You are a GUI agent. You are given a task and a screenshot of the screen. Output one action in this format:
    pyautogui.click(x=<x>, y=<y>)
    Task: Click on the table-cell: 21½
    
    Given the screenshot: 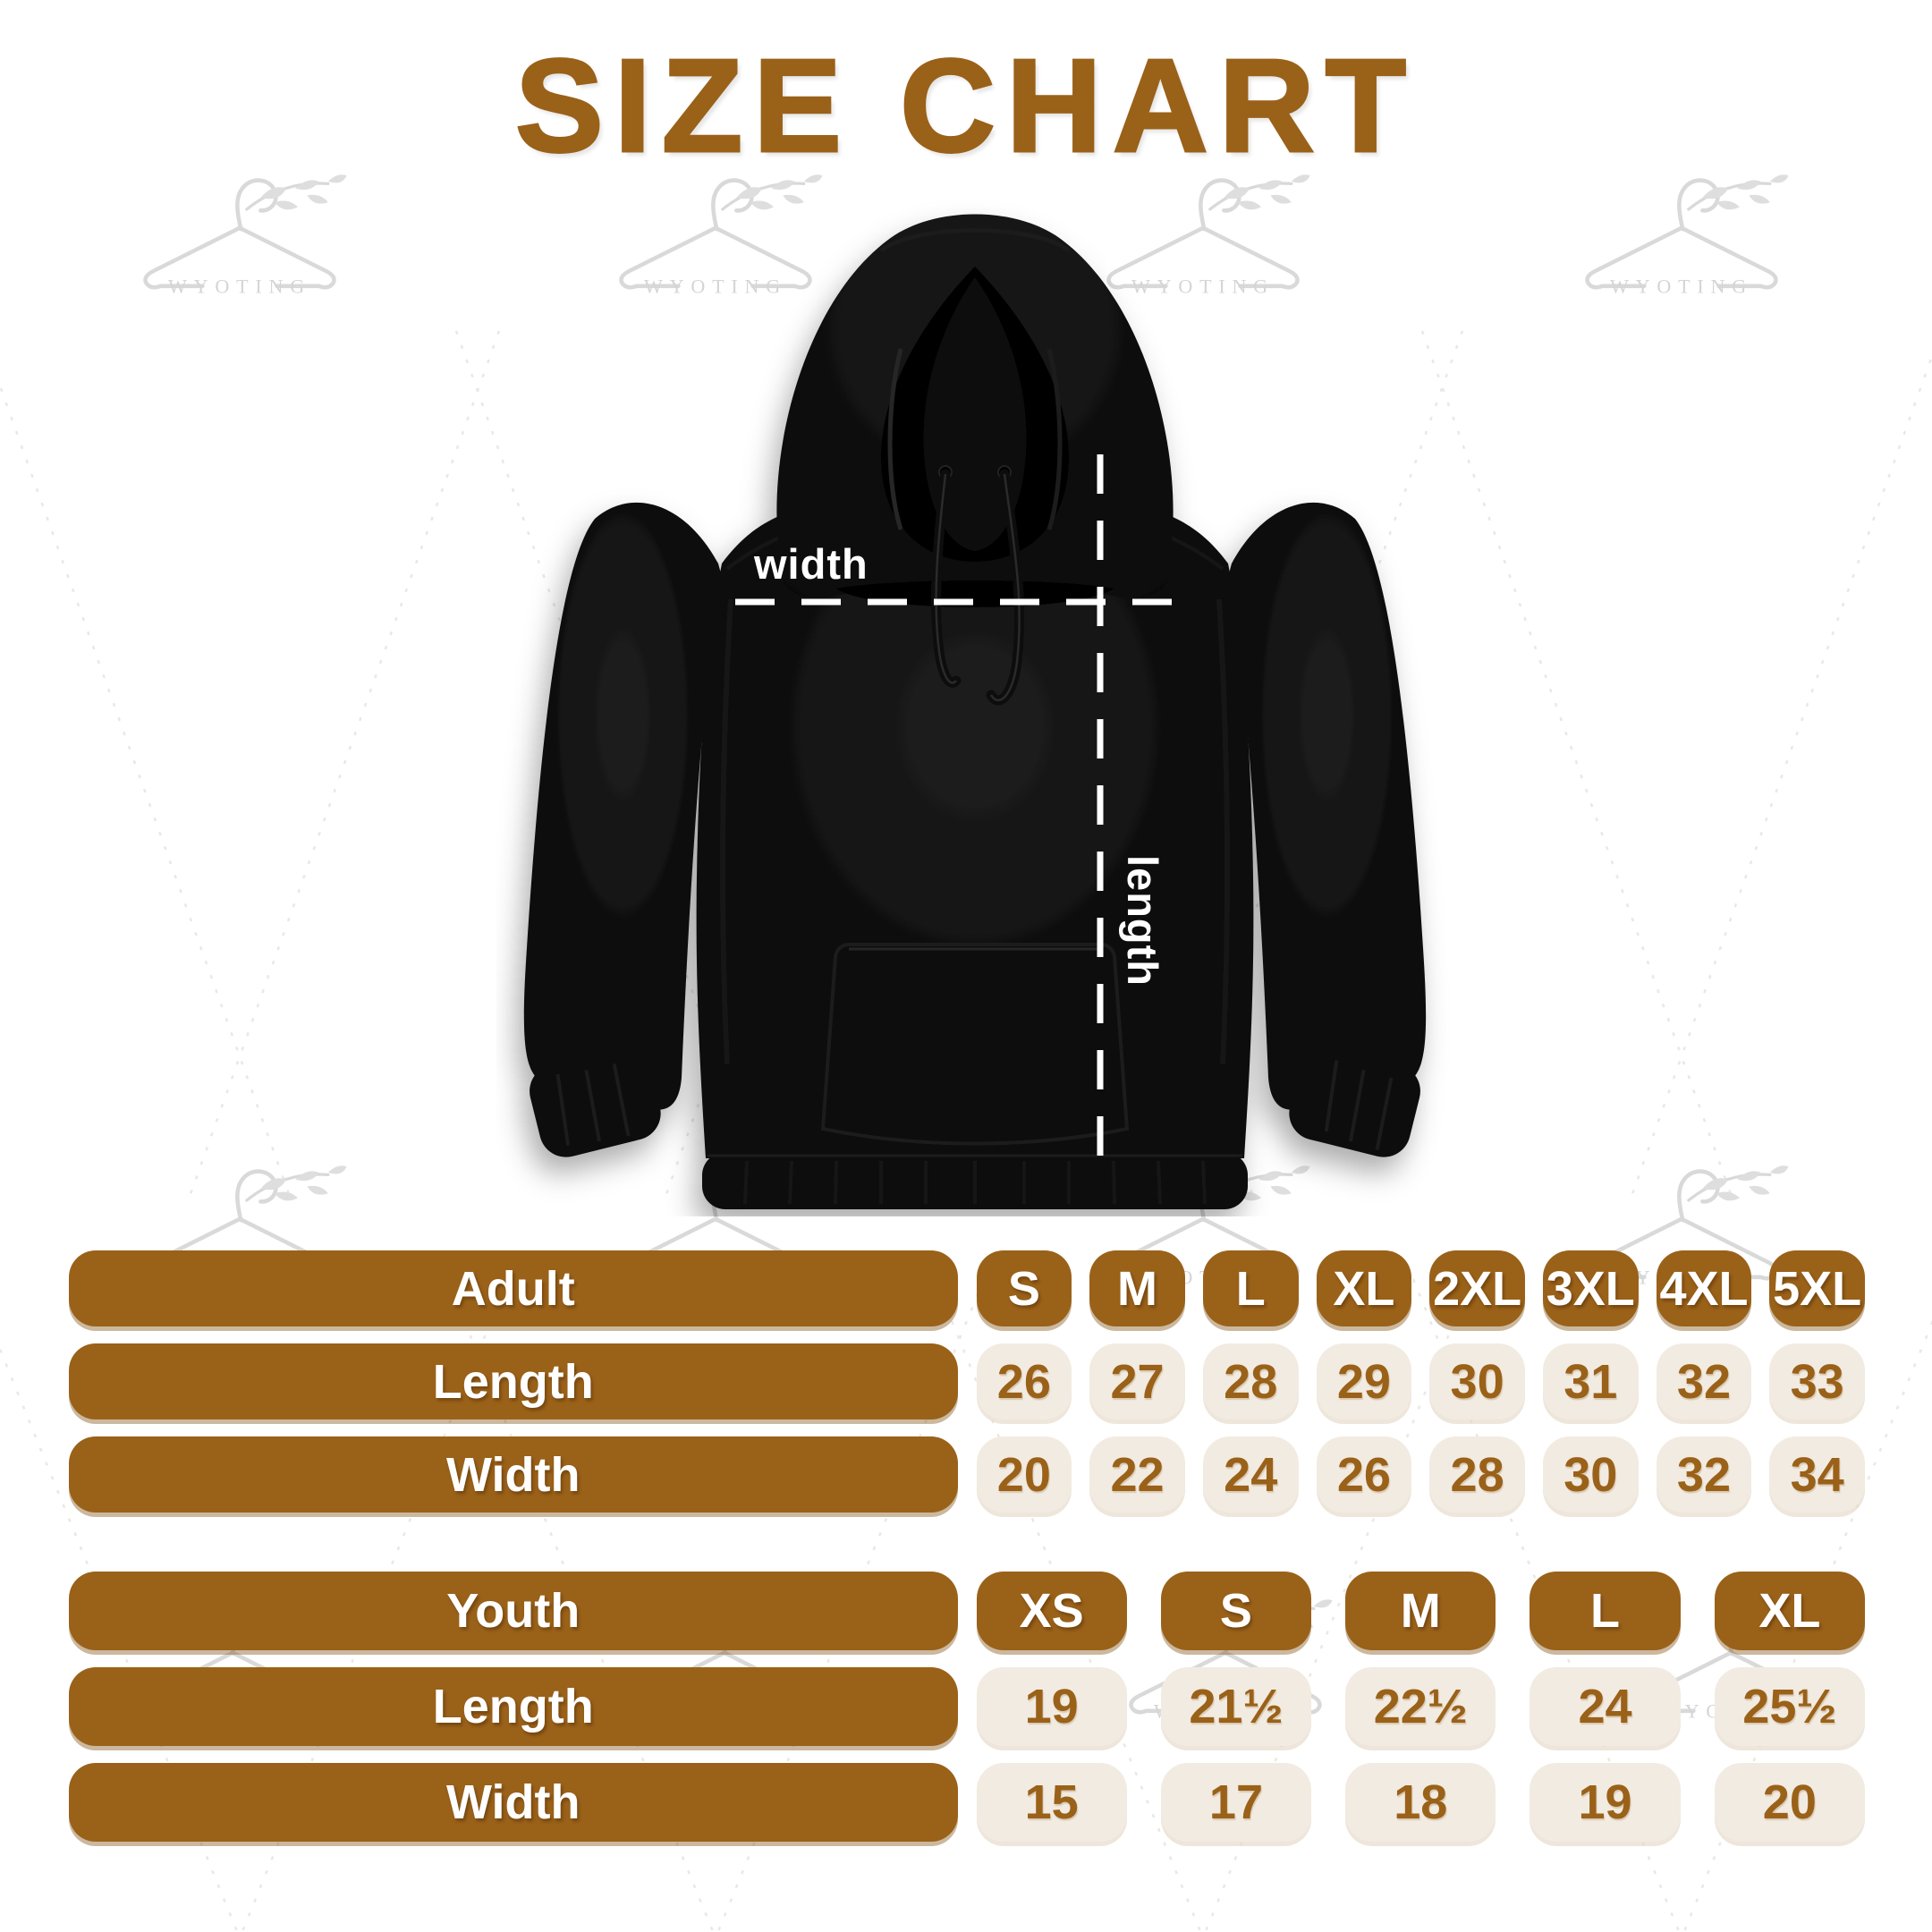 What is the action you would take?
    pyautogui.click(x=1236, y=1706)
    